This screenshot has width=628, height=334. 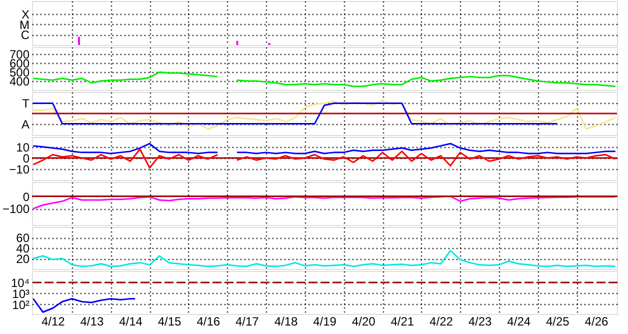 I want to click on x-tick-label: 4/14, so click(x=131, y=321).